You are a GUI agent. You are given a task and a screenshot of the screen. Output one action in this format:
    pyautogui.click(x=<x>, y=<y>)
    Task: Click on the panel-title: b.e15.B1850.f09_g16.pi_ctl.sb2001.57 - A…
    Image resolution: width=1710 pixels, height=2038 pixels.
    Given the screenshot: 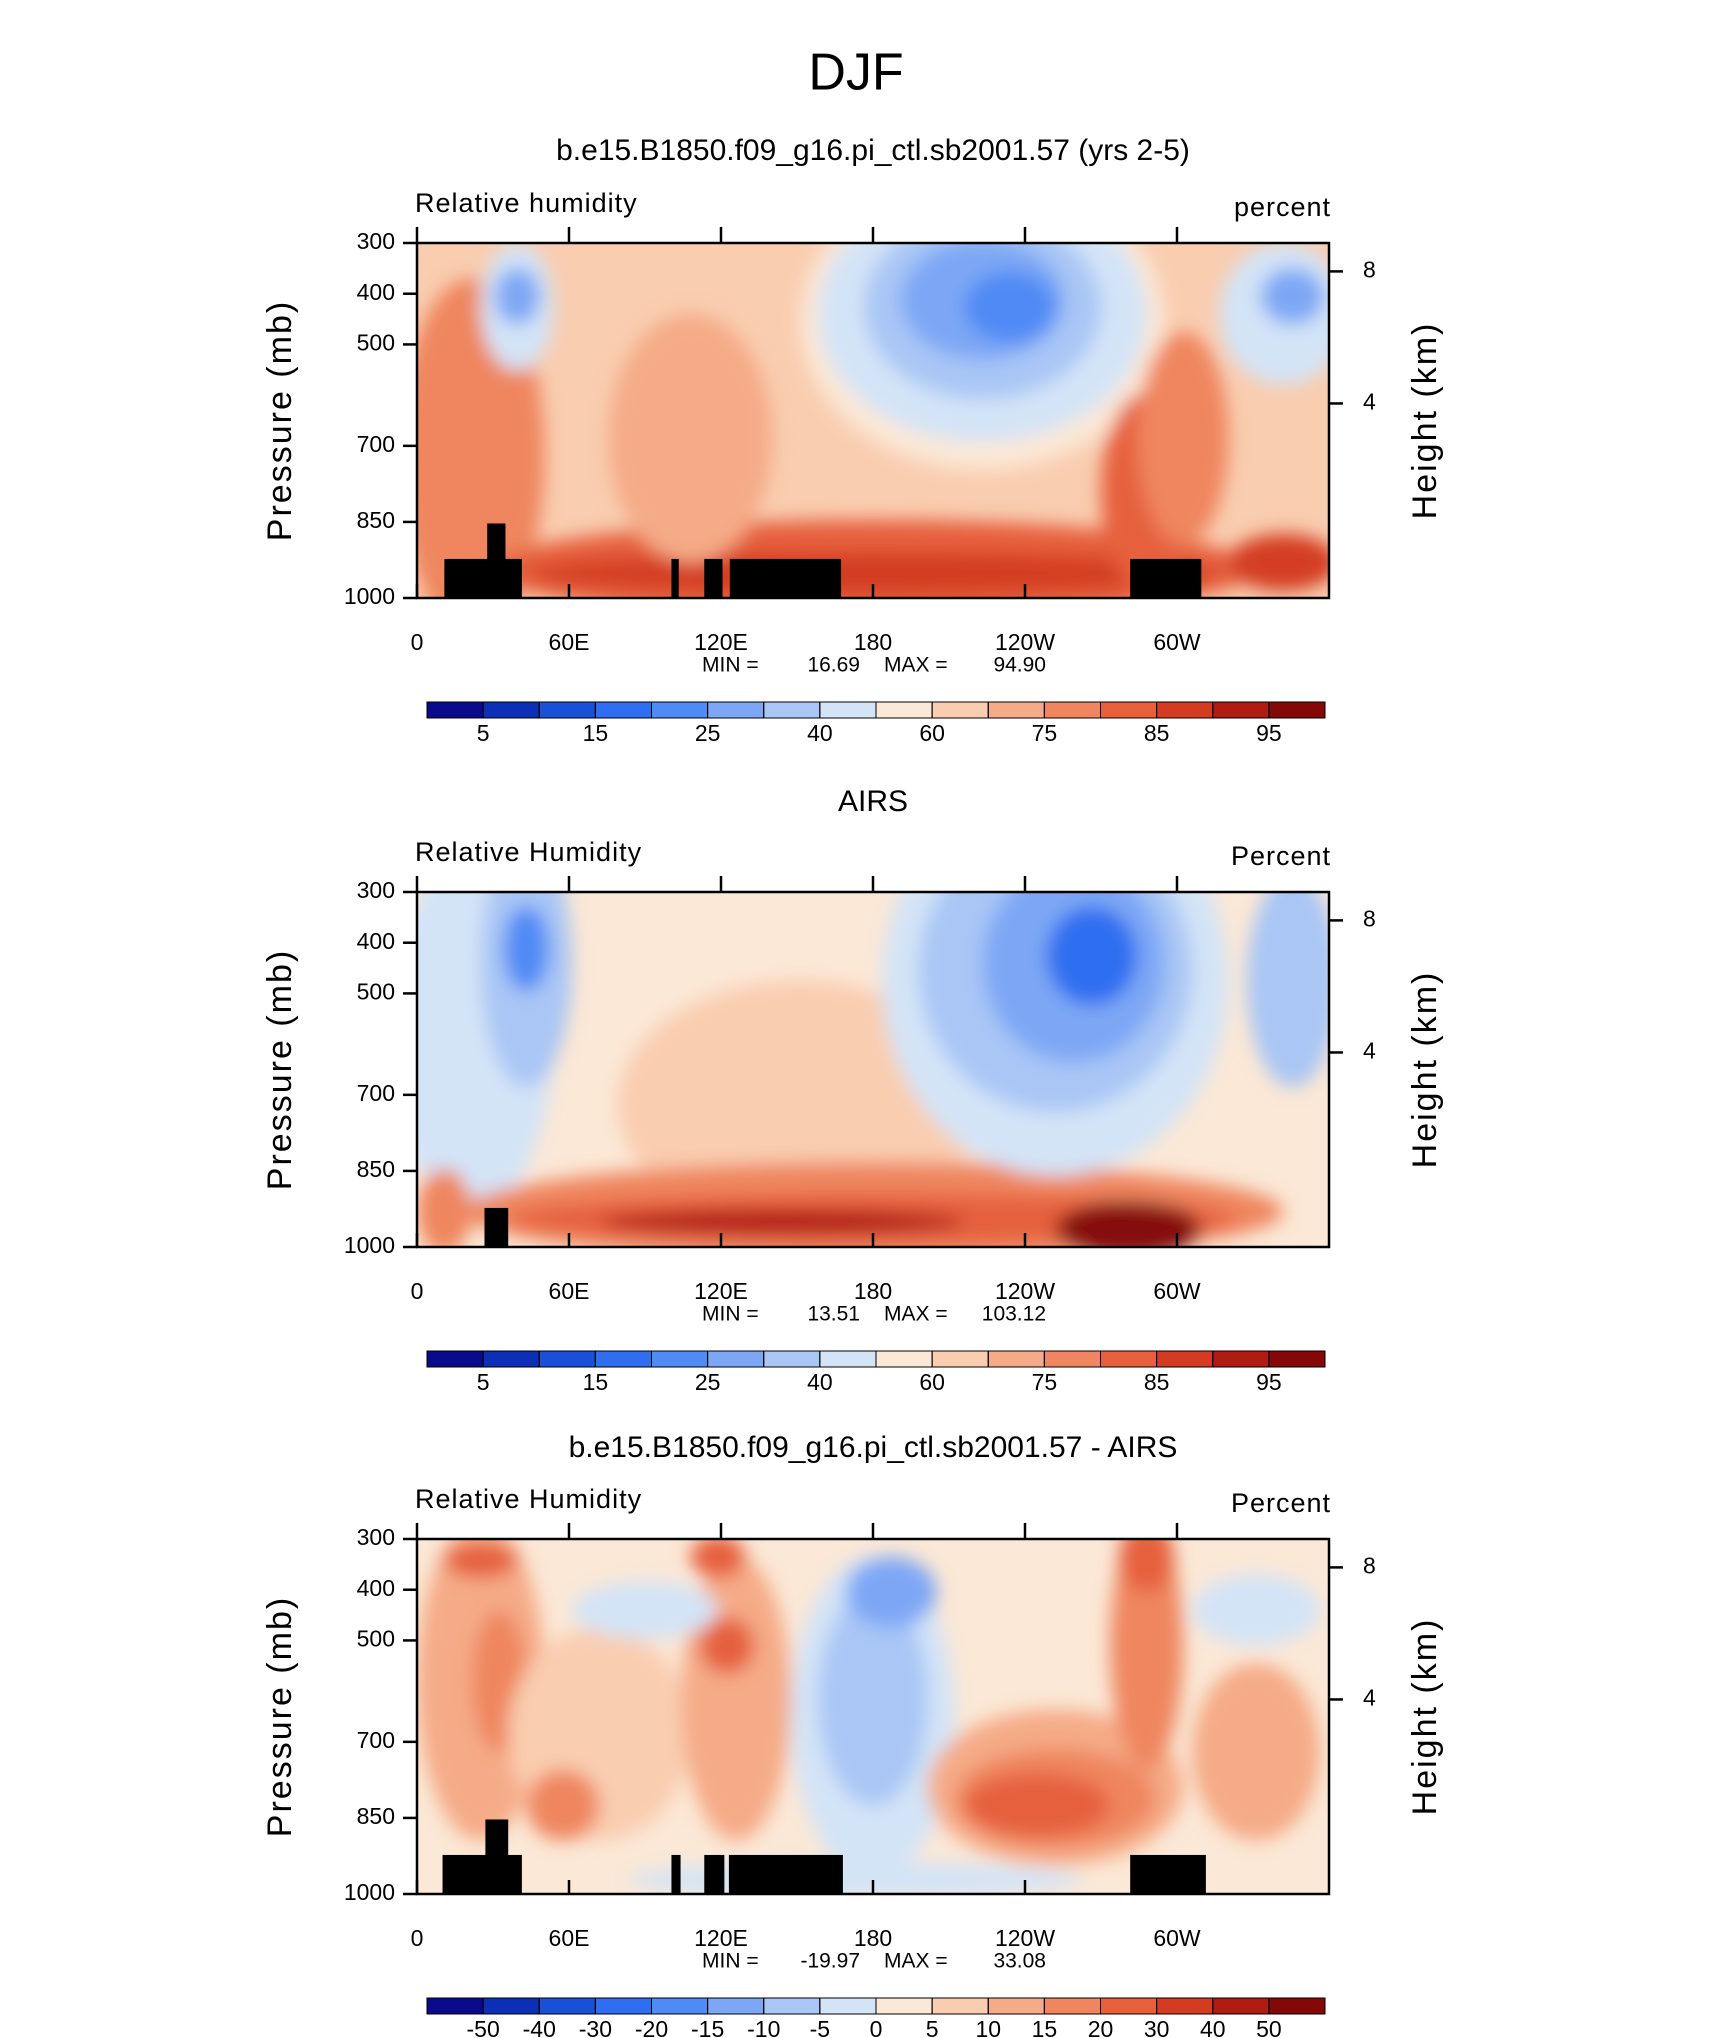 What is the action you would take?
    pyautogui.click(x=873, y=1447)
    